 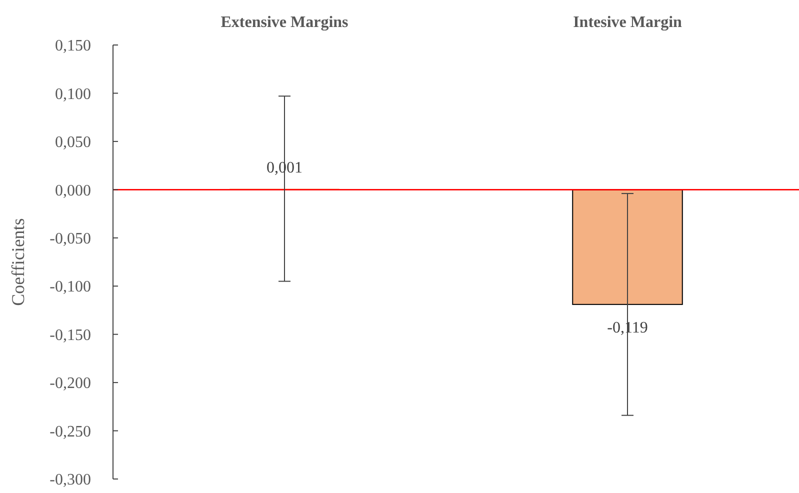 I want to click on x-tick-label: Intesive Margin, so click(x=627, y=22).